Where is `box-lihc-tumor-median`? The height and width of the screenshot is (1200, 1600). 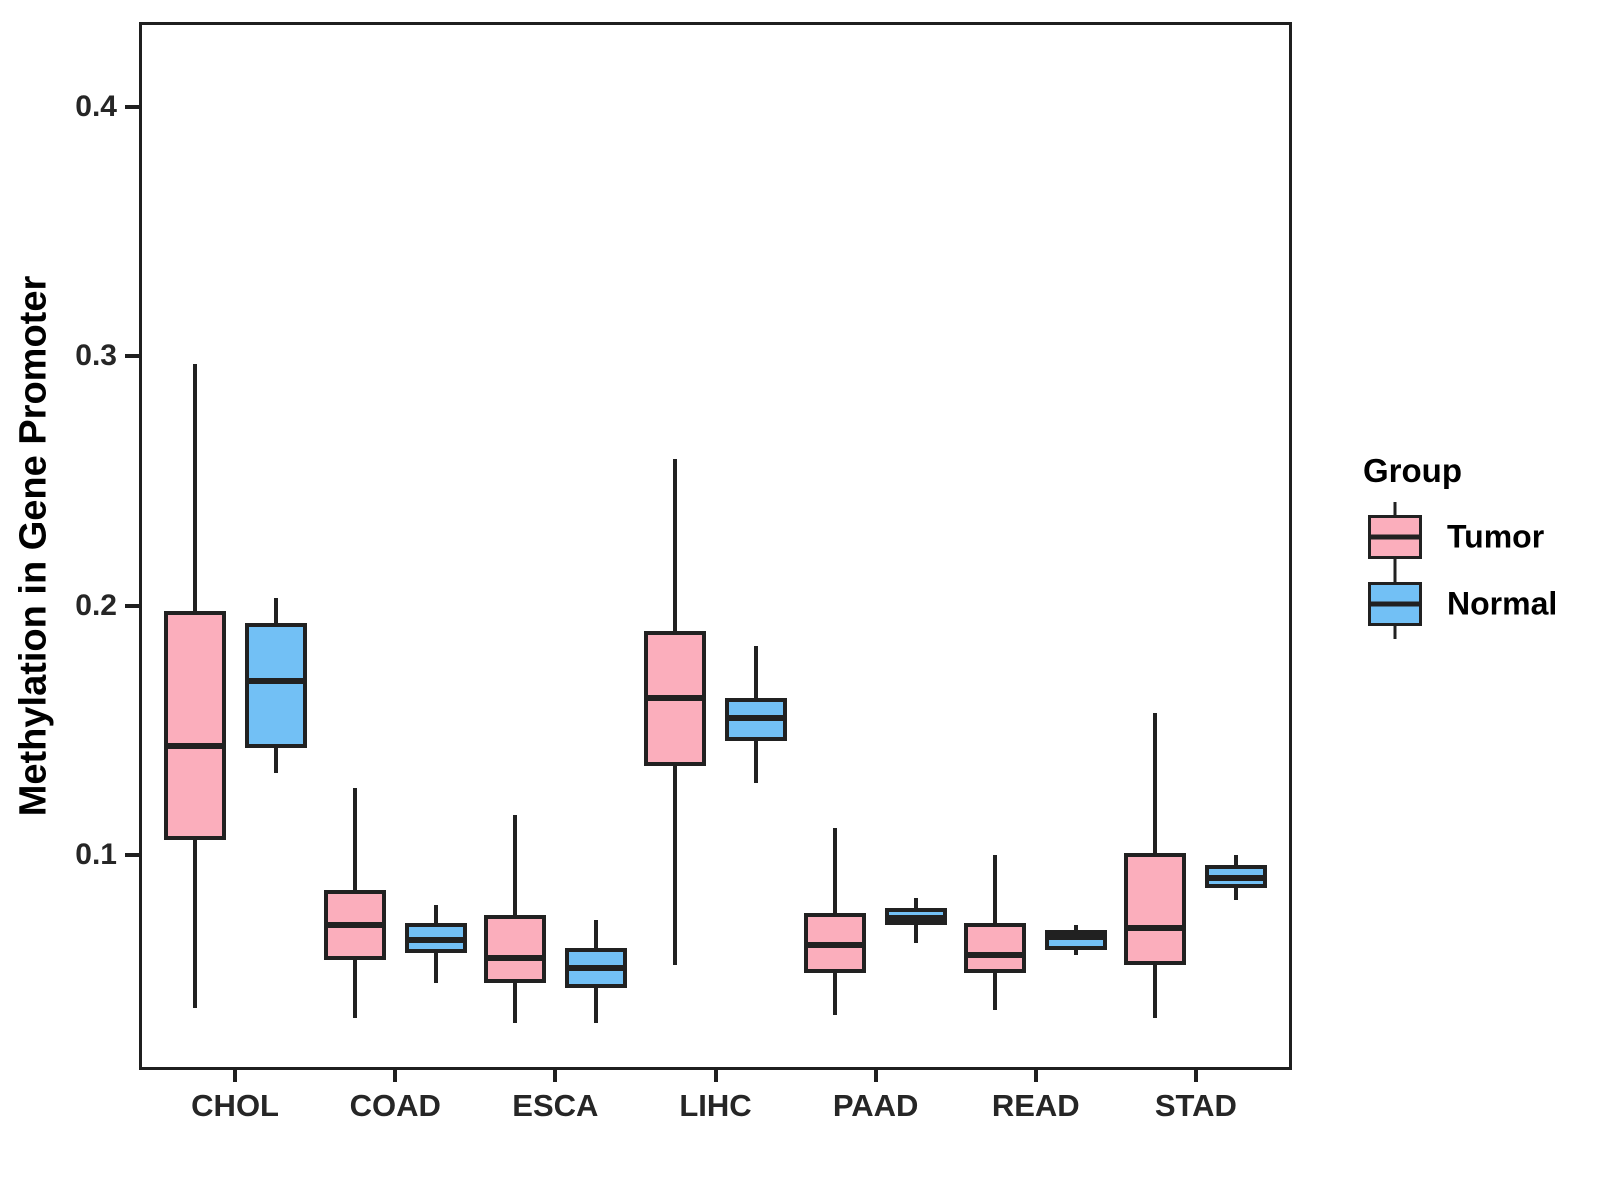
box-lihc-tumor-median is located at coordinates (675, 698).